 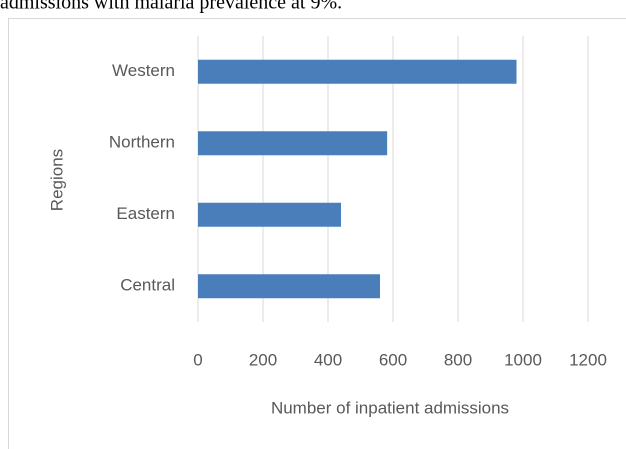 I want to click on x-tick-label: 1000, so click(x=523, y=359).